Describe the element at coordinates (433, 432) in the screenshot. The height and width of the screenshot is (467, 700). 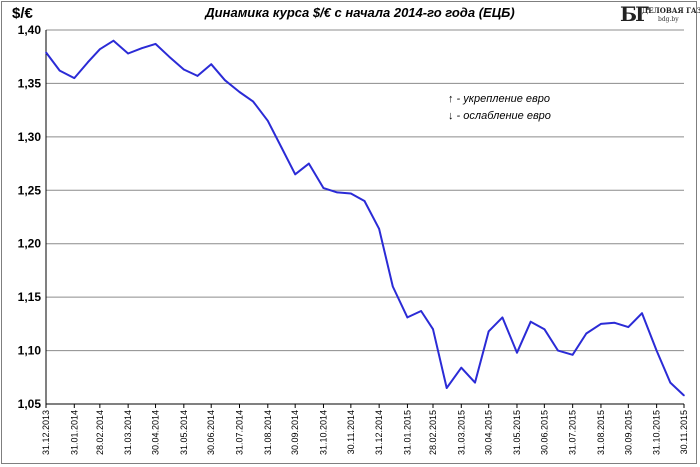
I see `x-tick-label: 28.02.2015` at that location.